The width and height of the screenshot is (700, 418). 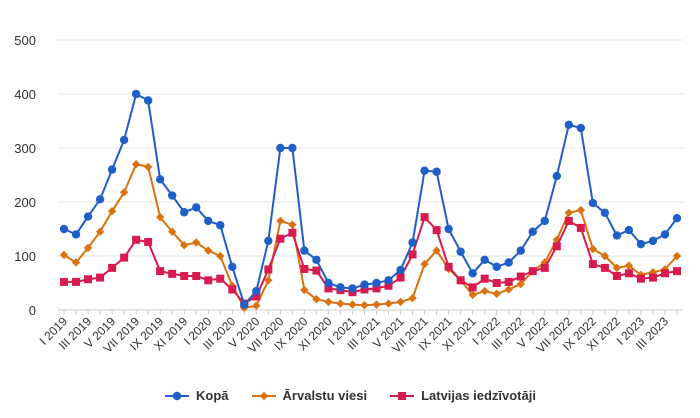 I want to click on legend-label: Kopā, so click(x=212, y=395).